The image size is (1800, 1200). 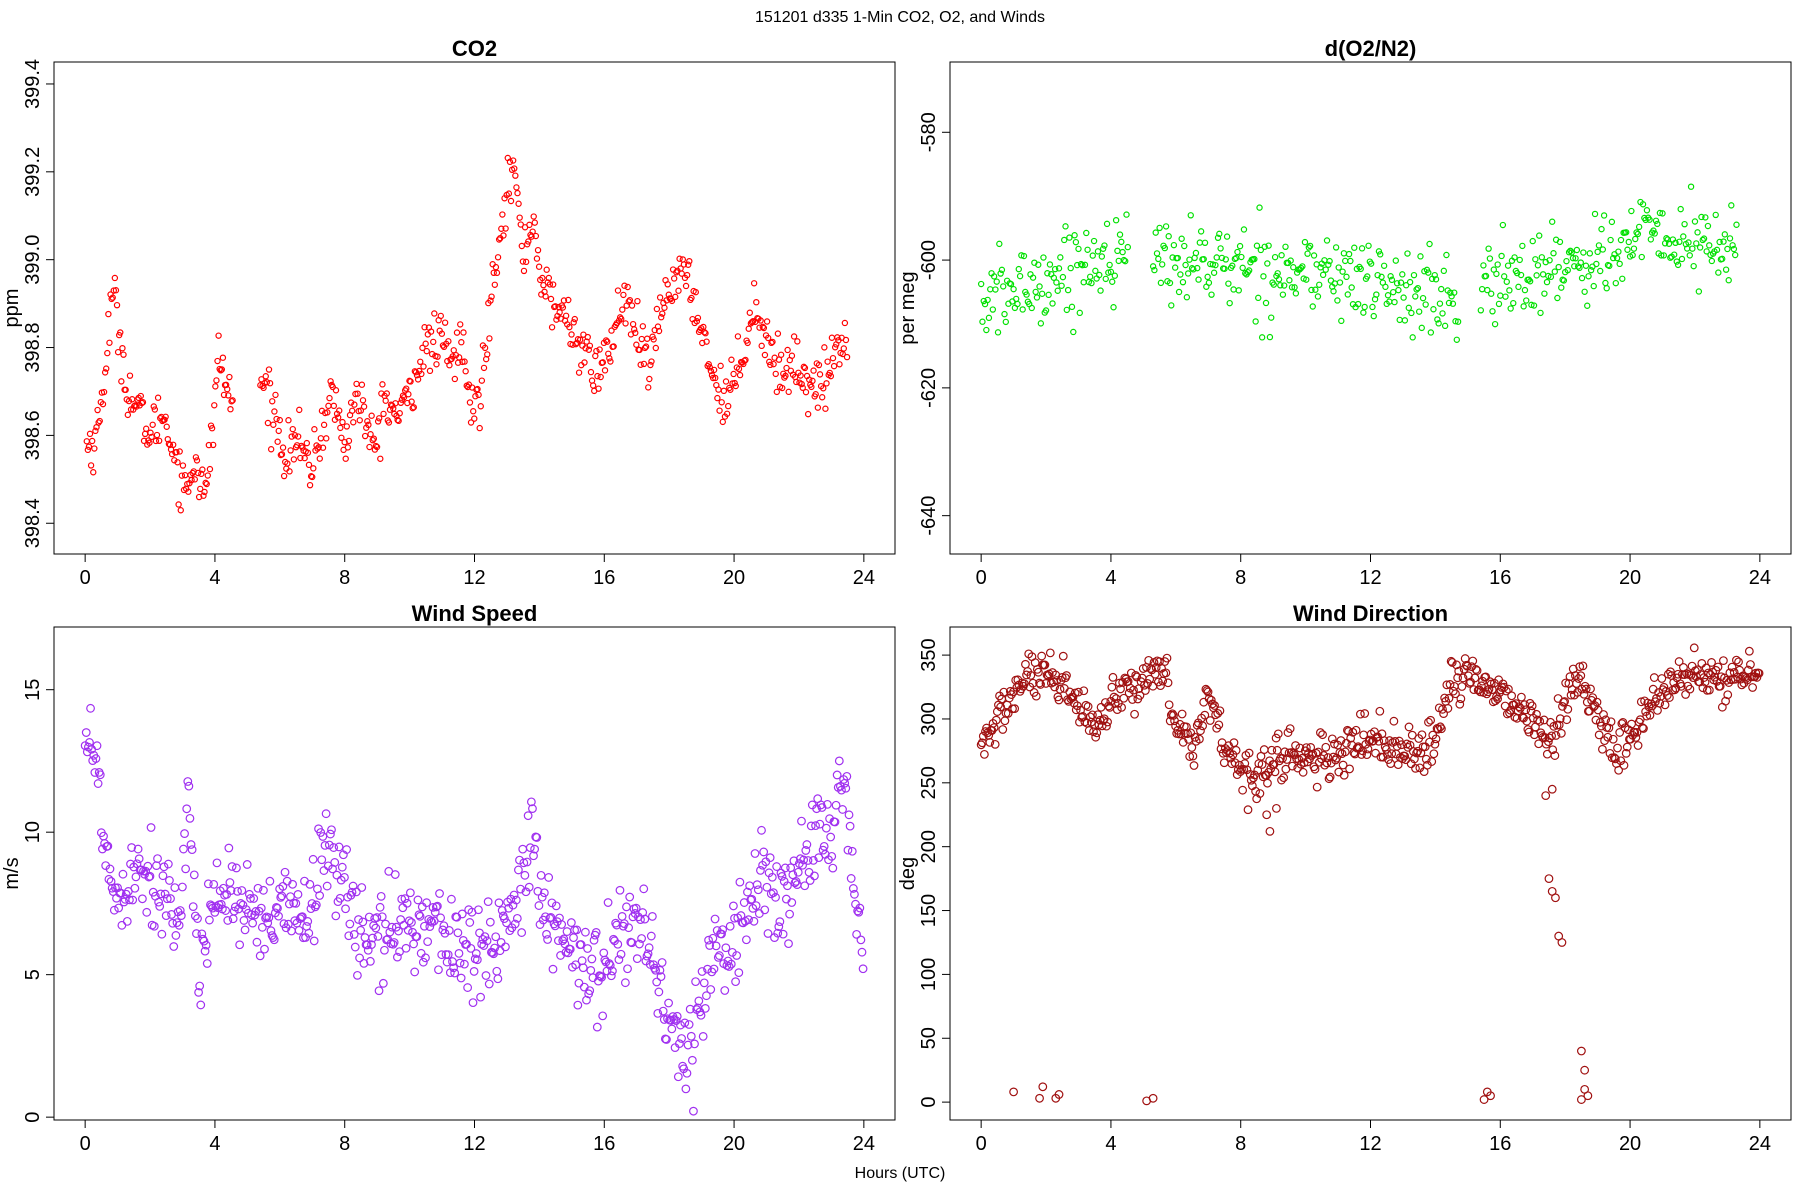 I want to click on wind-direction-xtick-label: 12, so click(x=1370, y=1144).